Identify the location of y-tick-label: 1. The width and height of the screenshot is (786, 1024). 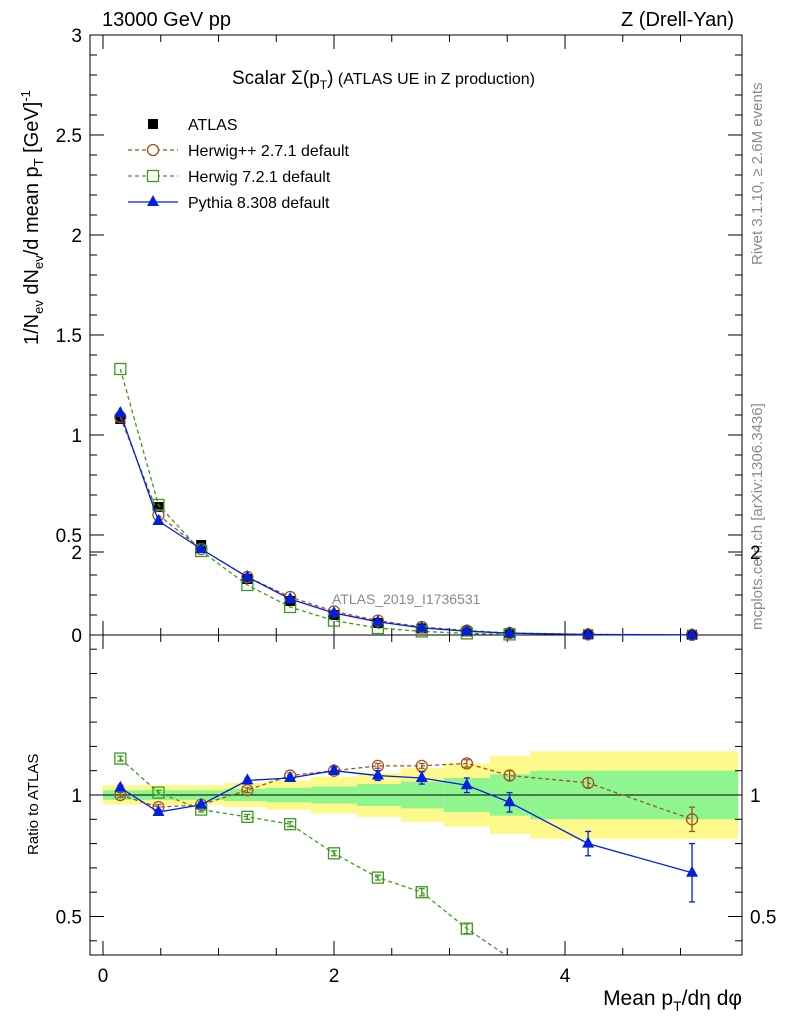
(76, 436).